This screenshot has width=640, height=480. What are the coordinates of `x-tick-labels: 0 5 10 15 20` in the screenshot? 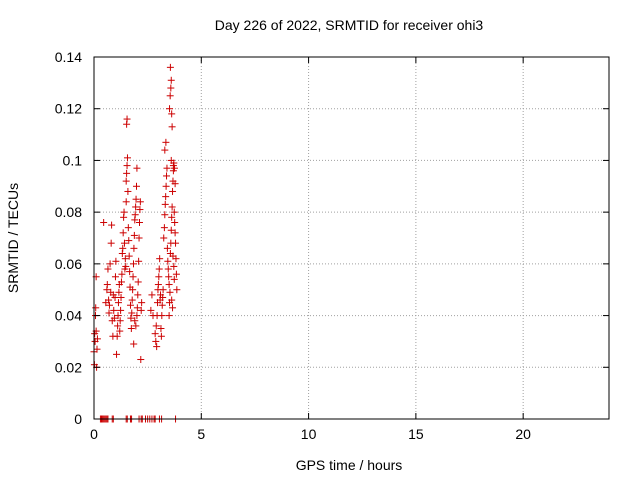 It's located at (310, 434).